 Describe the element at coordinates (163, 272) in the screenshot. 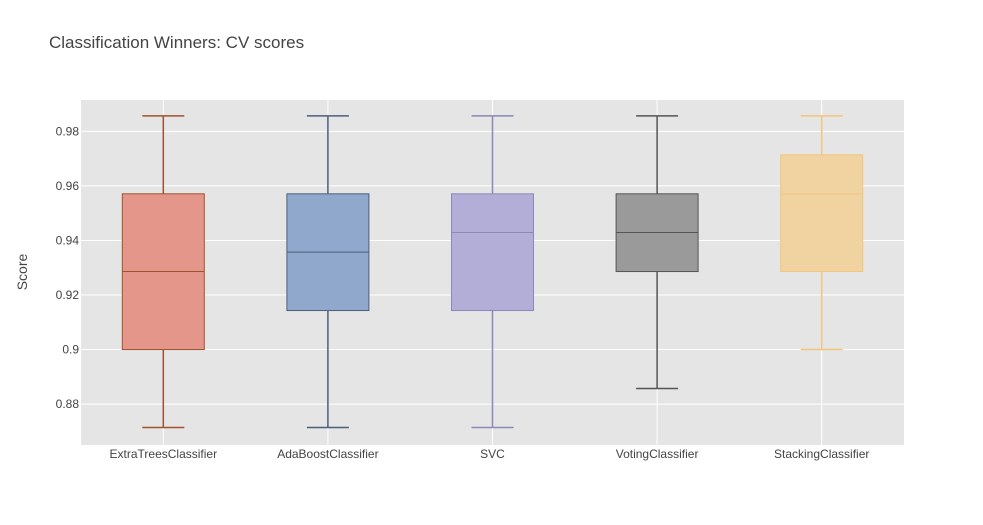

I see `box-ExtraTreesClassifier` at that location.